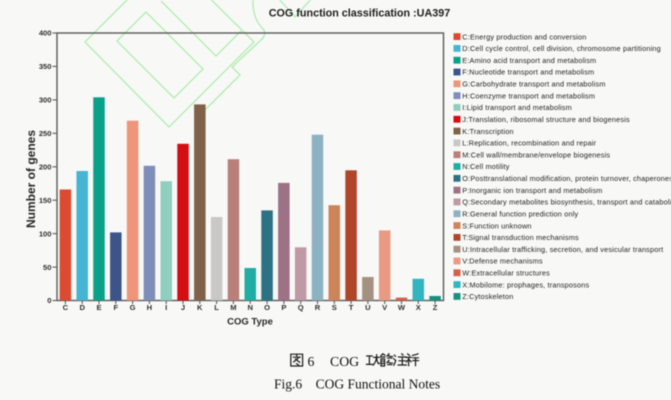 The height and width of the screenshot is (400, 671). I want to click on svg-text: T, so click(351, 307).